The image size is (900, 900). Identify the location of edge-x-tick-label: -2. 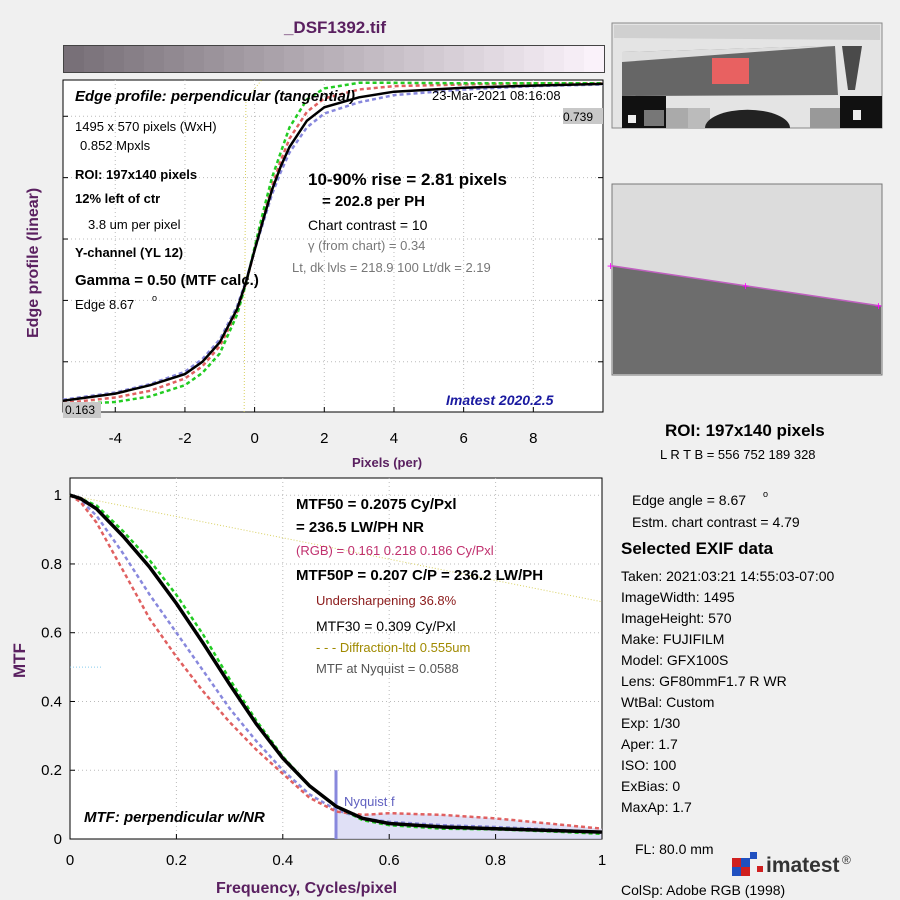
(184, 438).